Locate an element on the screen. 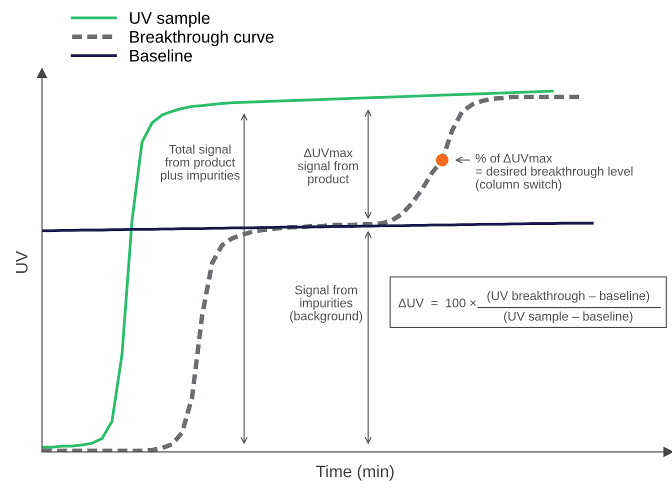  legend-label: Baseline is located at coordinates (161, 55).